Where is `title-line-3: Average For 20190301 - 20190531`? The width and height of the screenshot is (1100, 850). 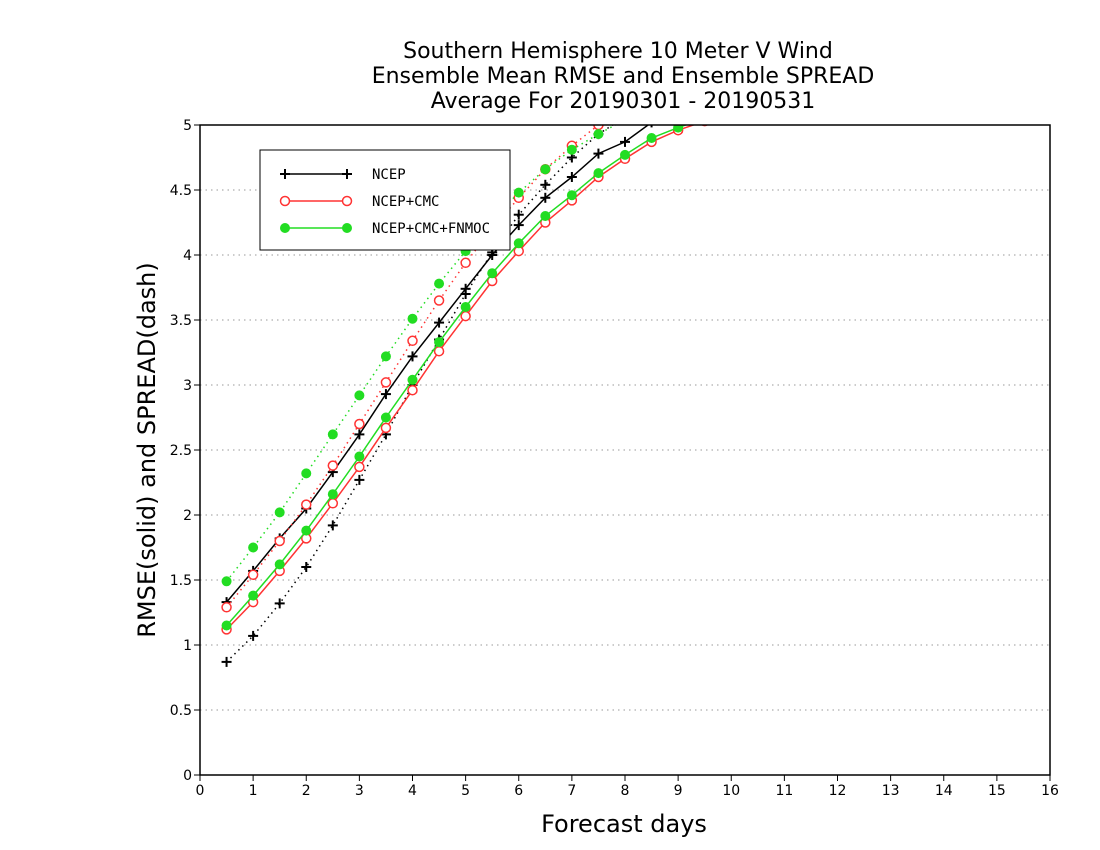 title-line-3: Average For 20190301 - 20190531 is located at coordinates (623, 101).